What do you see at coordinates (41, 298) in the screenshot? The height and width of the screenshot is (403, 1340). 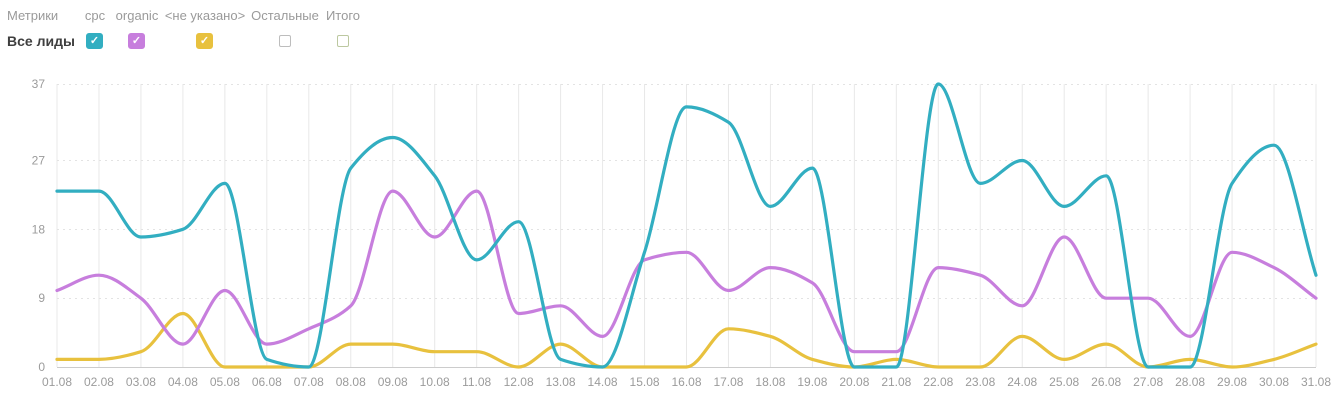 I see `y-axis-tick-label: 9` at bounding box center [41, 298].